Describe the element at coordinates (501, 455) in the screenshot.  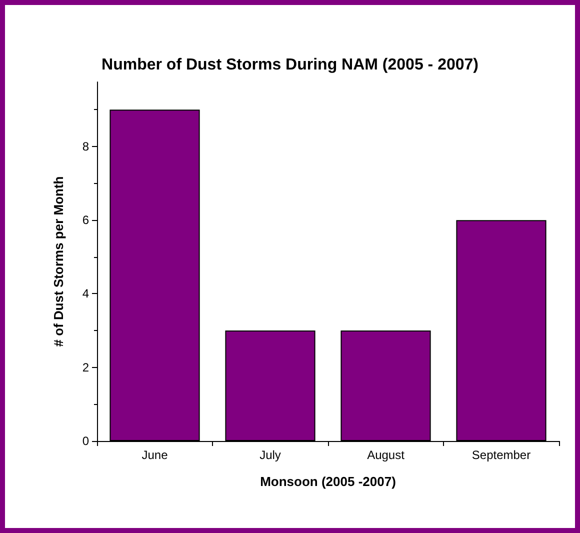
I see `x-tick-label: September` at that location.